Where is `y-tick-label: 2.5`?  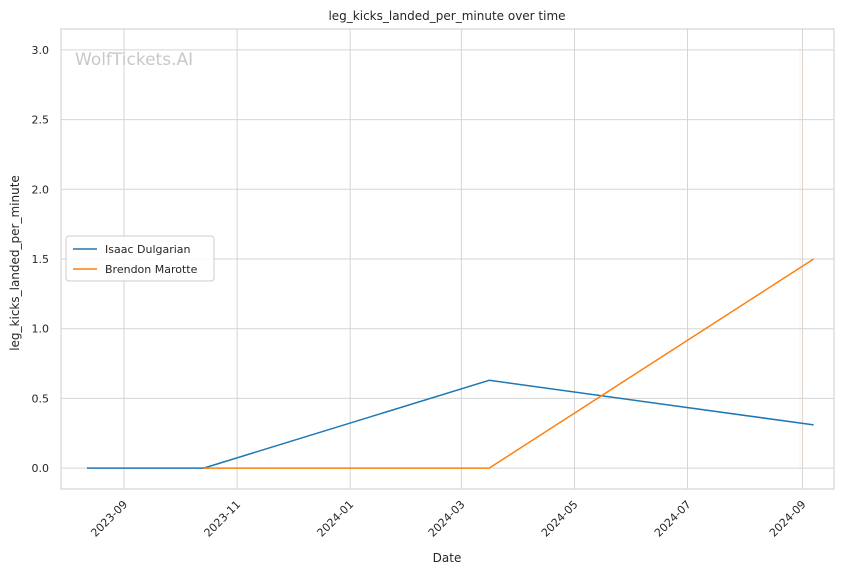 y-tick-label: 2.5 is located at coordinates (41, 120).